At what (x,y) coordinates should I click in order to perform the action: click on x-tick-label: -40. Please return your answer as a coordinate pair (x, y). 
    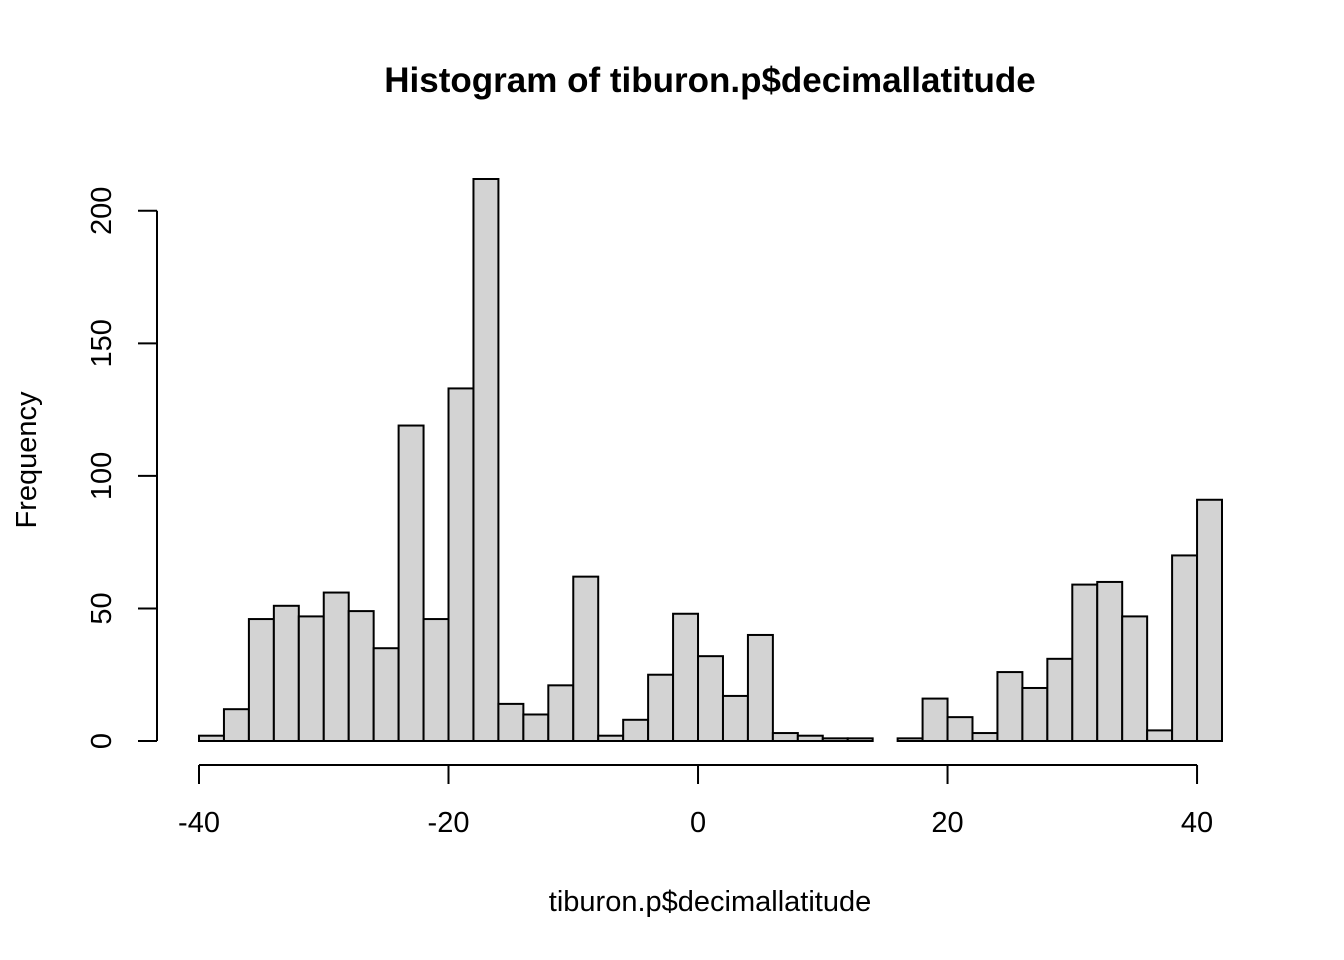
    Looking at the image, I should click on (199, 823).